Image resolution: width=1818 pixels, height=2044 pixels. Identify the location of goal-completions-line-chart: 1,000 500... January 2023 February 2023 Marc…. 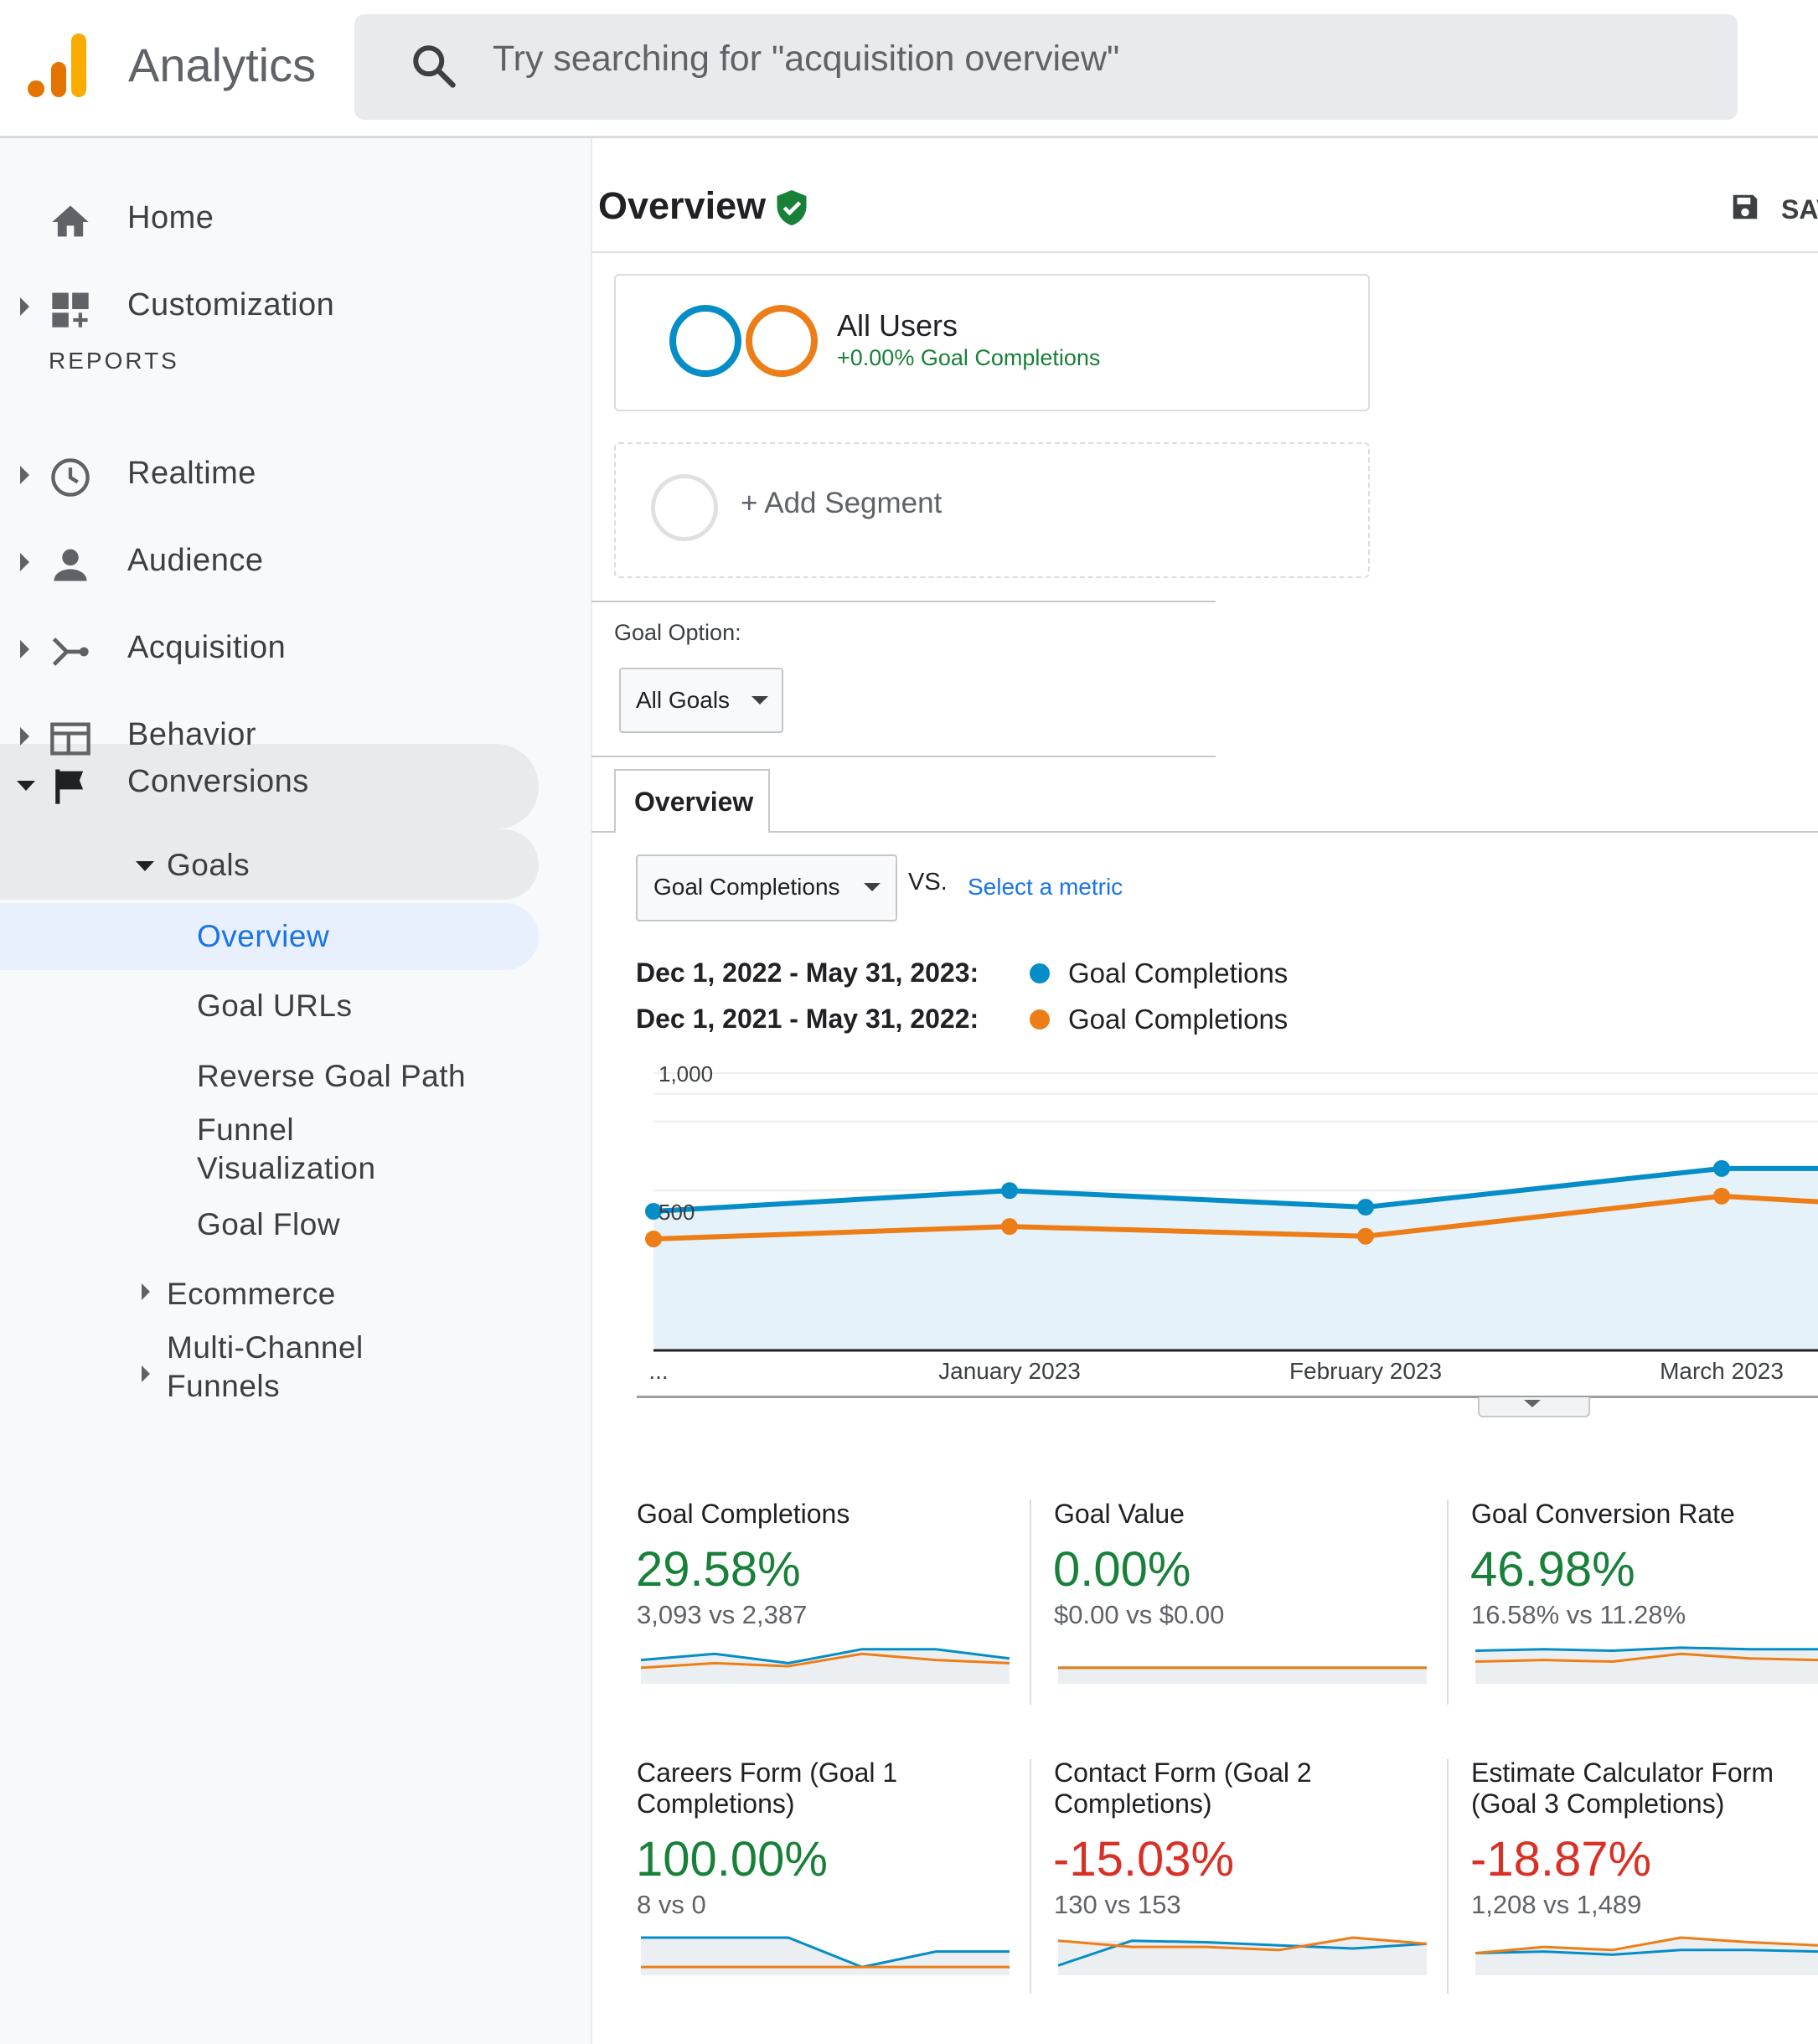
(1228, 1223).